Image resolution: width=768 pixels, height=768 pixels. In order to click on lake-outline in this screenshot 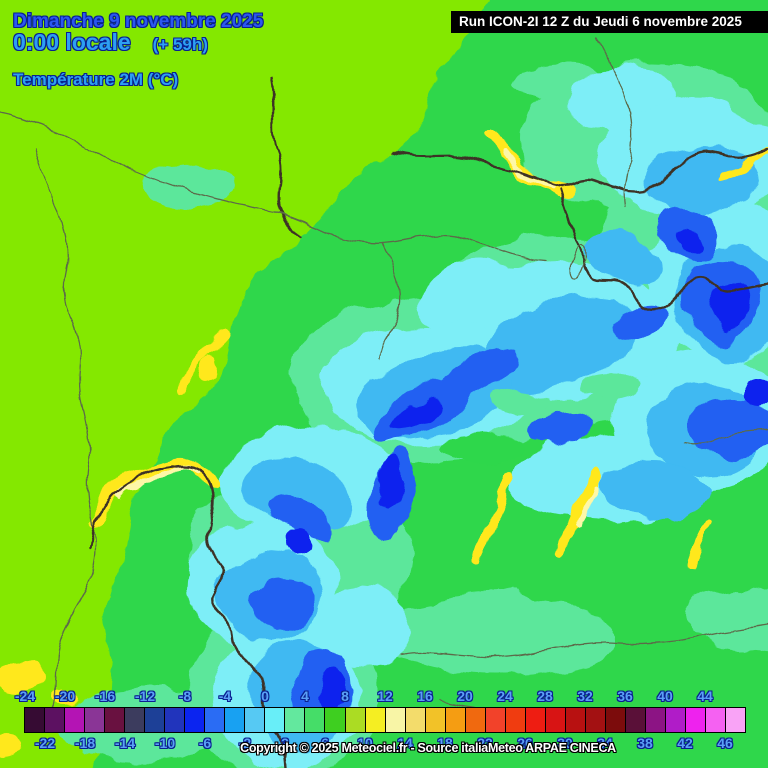, I will do `click(578, 262)`.